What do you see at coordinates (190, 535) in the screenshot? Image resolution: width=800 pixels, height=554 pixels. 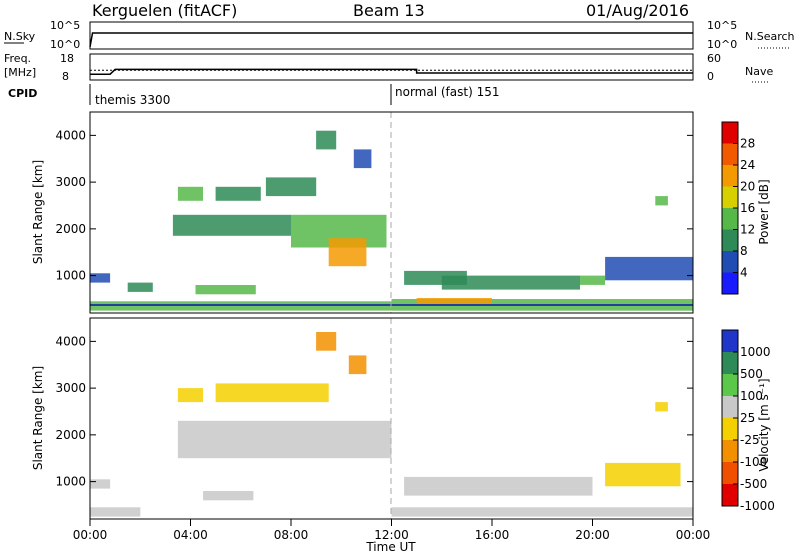 I see `xtick-label-1: 04:00` at bounding box center [190, 535].